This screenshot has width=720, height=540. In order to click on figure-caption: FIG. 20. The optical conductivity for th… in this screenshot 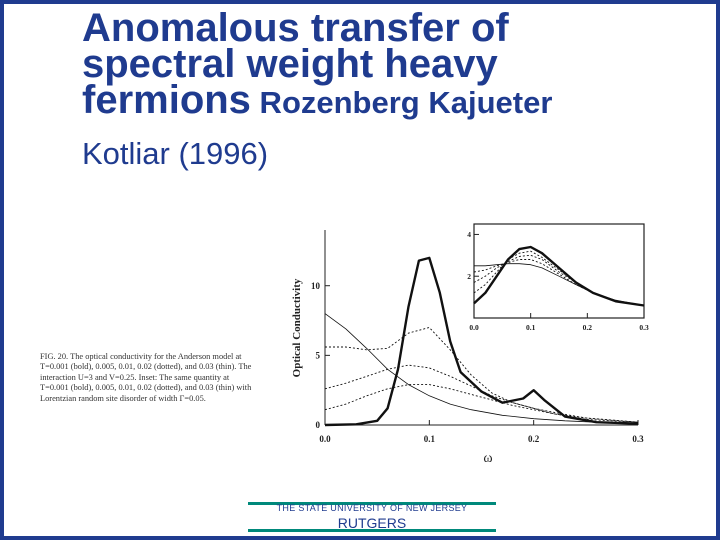, I will do `click(165, 378)`.